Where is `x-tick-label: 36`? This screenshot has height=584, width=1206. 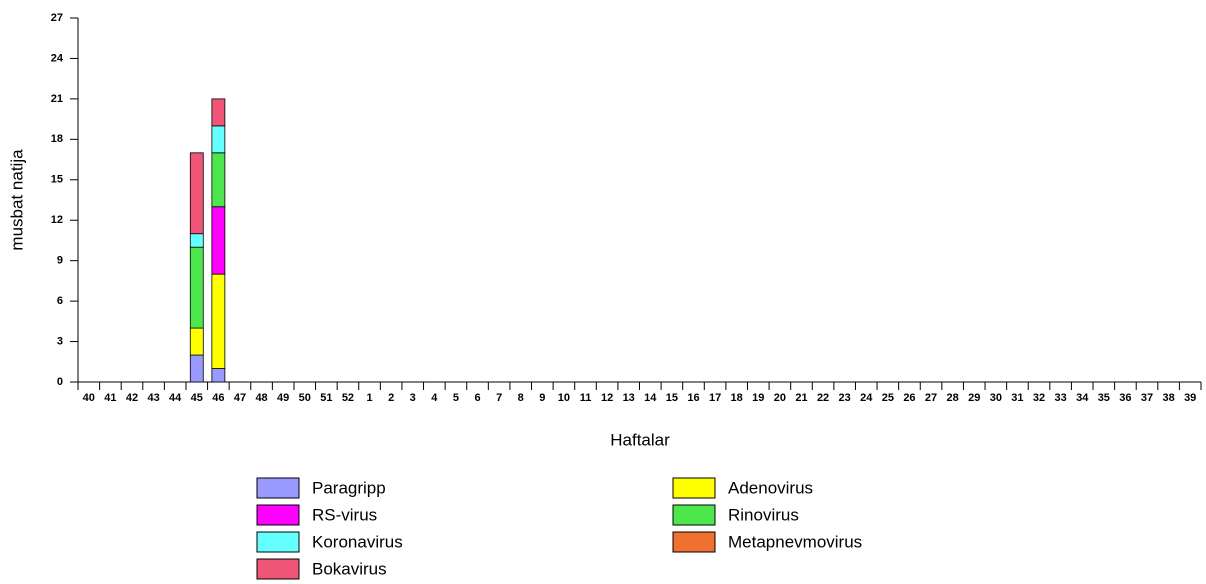
x-tick-label: 36 is located at coordinates (1125, 398).